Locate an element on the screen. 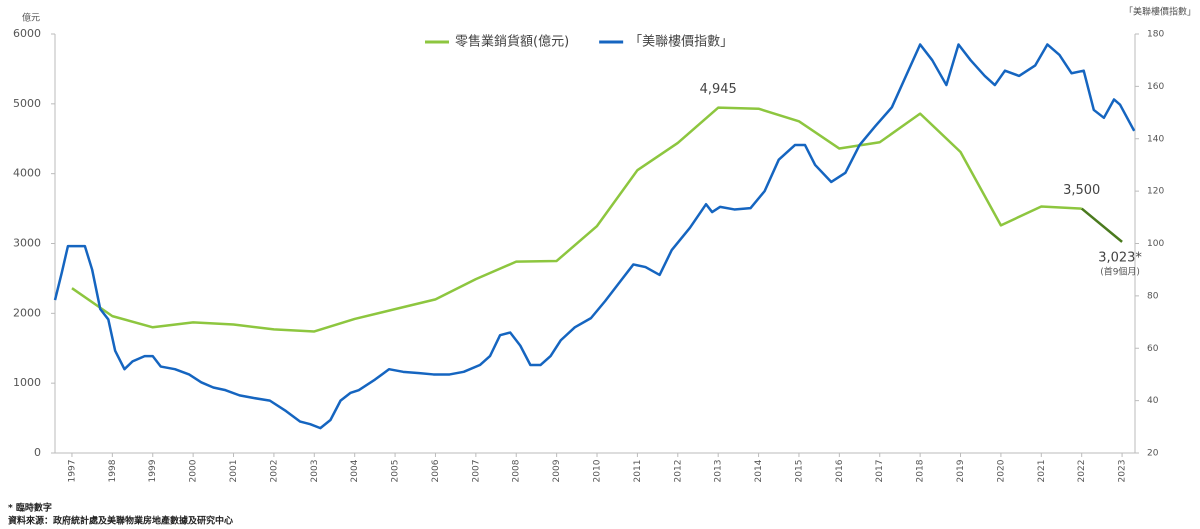 The height and width of the screenshot is (529, 1200). x-tick-label: 2016 is located at coordinates (840, 470).